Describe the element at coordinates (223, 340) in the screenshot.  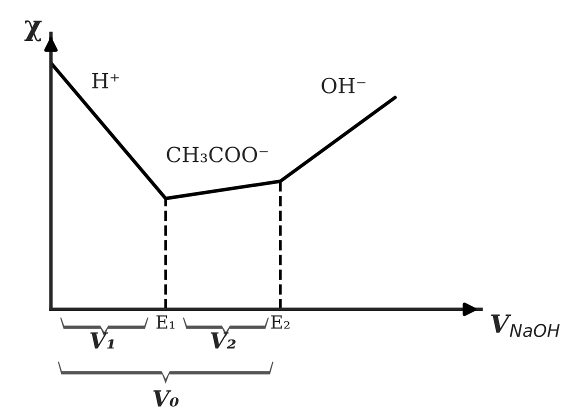
I see `text: V₂` at that location.